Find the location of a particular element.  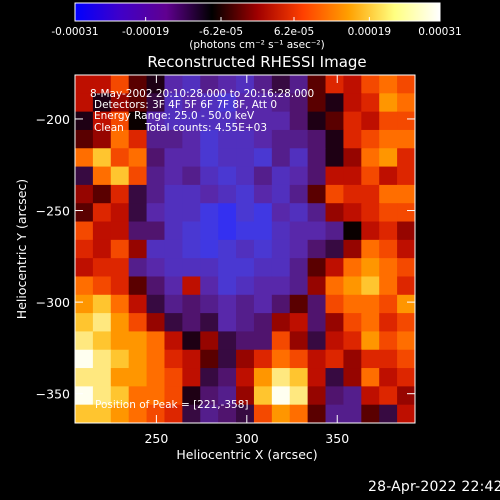

y-tick-label: −300 is located at coordinates (53, 302).